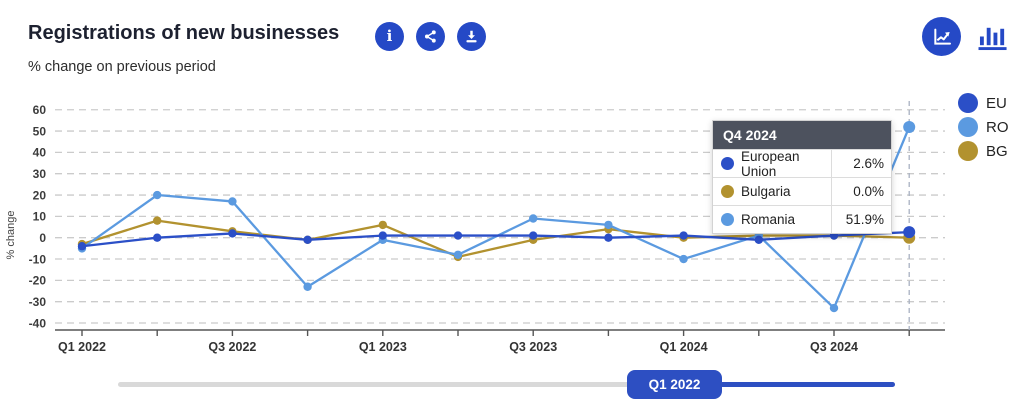 This screenshot has width=1024, height=404. I want to click on bar-chart-toggle, so click(993, 36).